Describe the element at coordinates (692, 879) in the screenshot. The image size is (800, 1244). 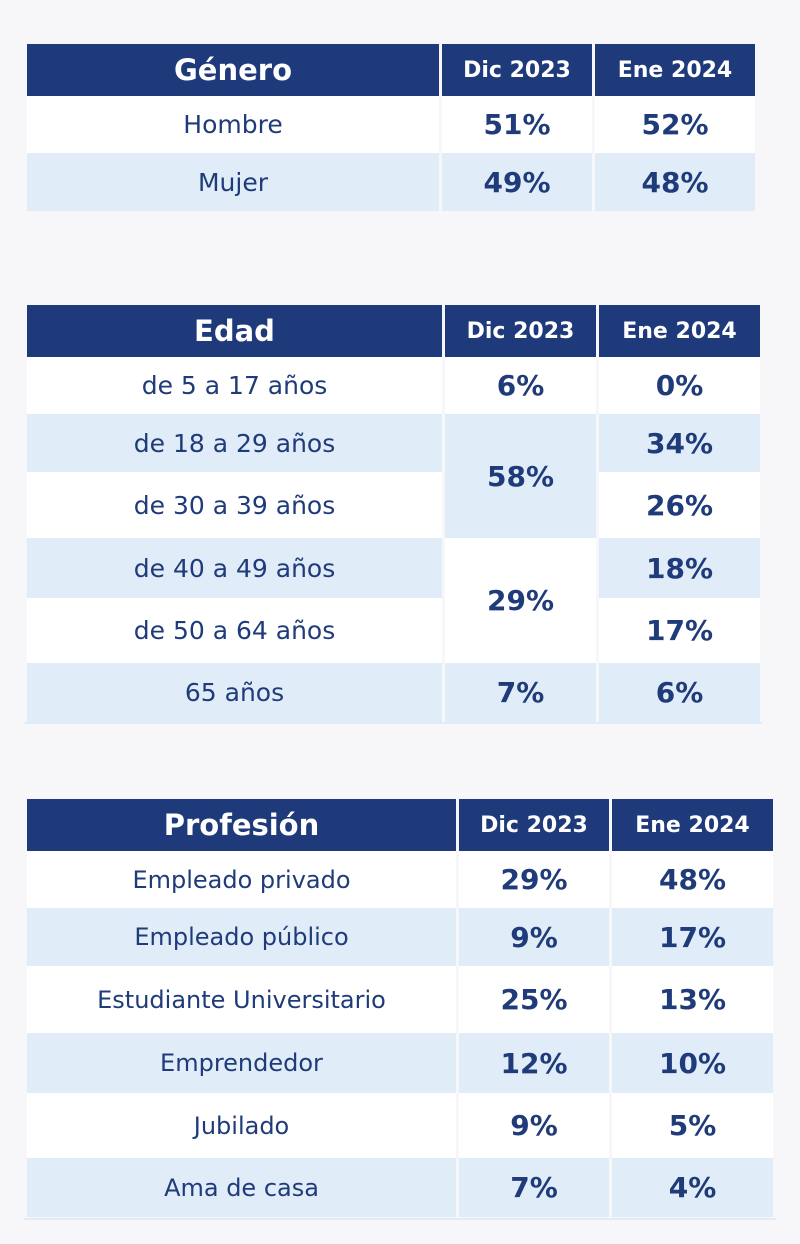
I see `profesion-ene-value: 48%` at that location.